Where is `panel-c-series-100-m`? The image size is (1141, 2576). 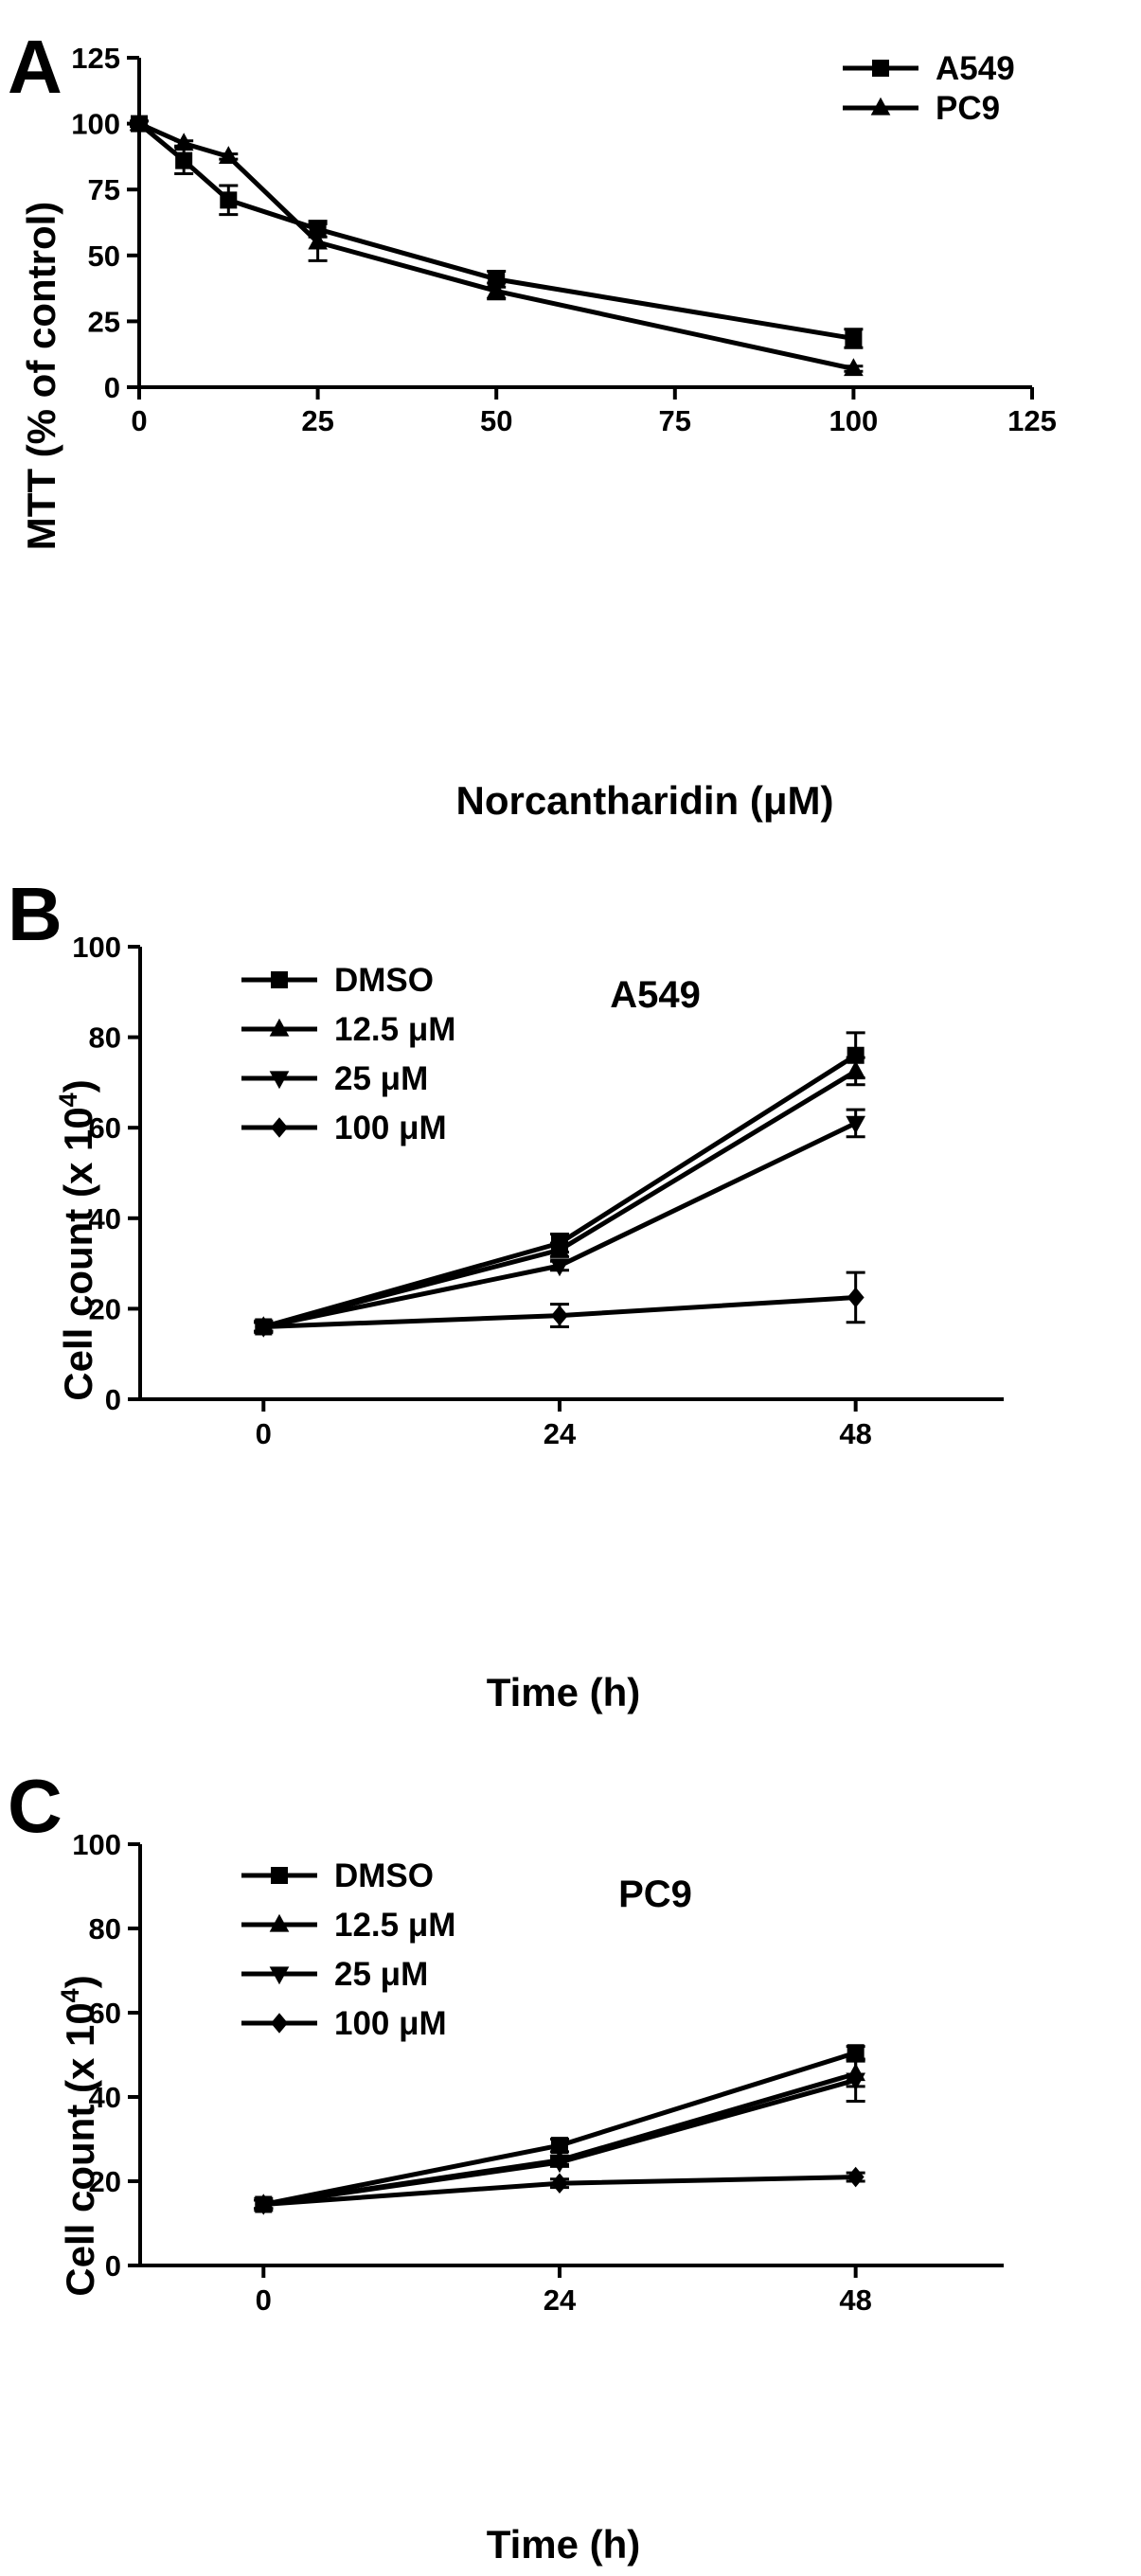 panel-c-series-100-m is located at coordinates (559, 2190).